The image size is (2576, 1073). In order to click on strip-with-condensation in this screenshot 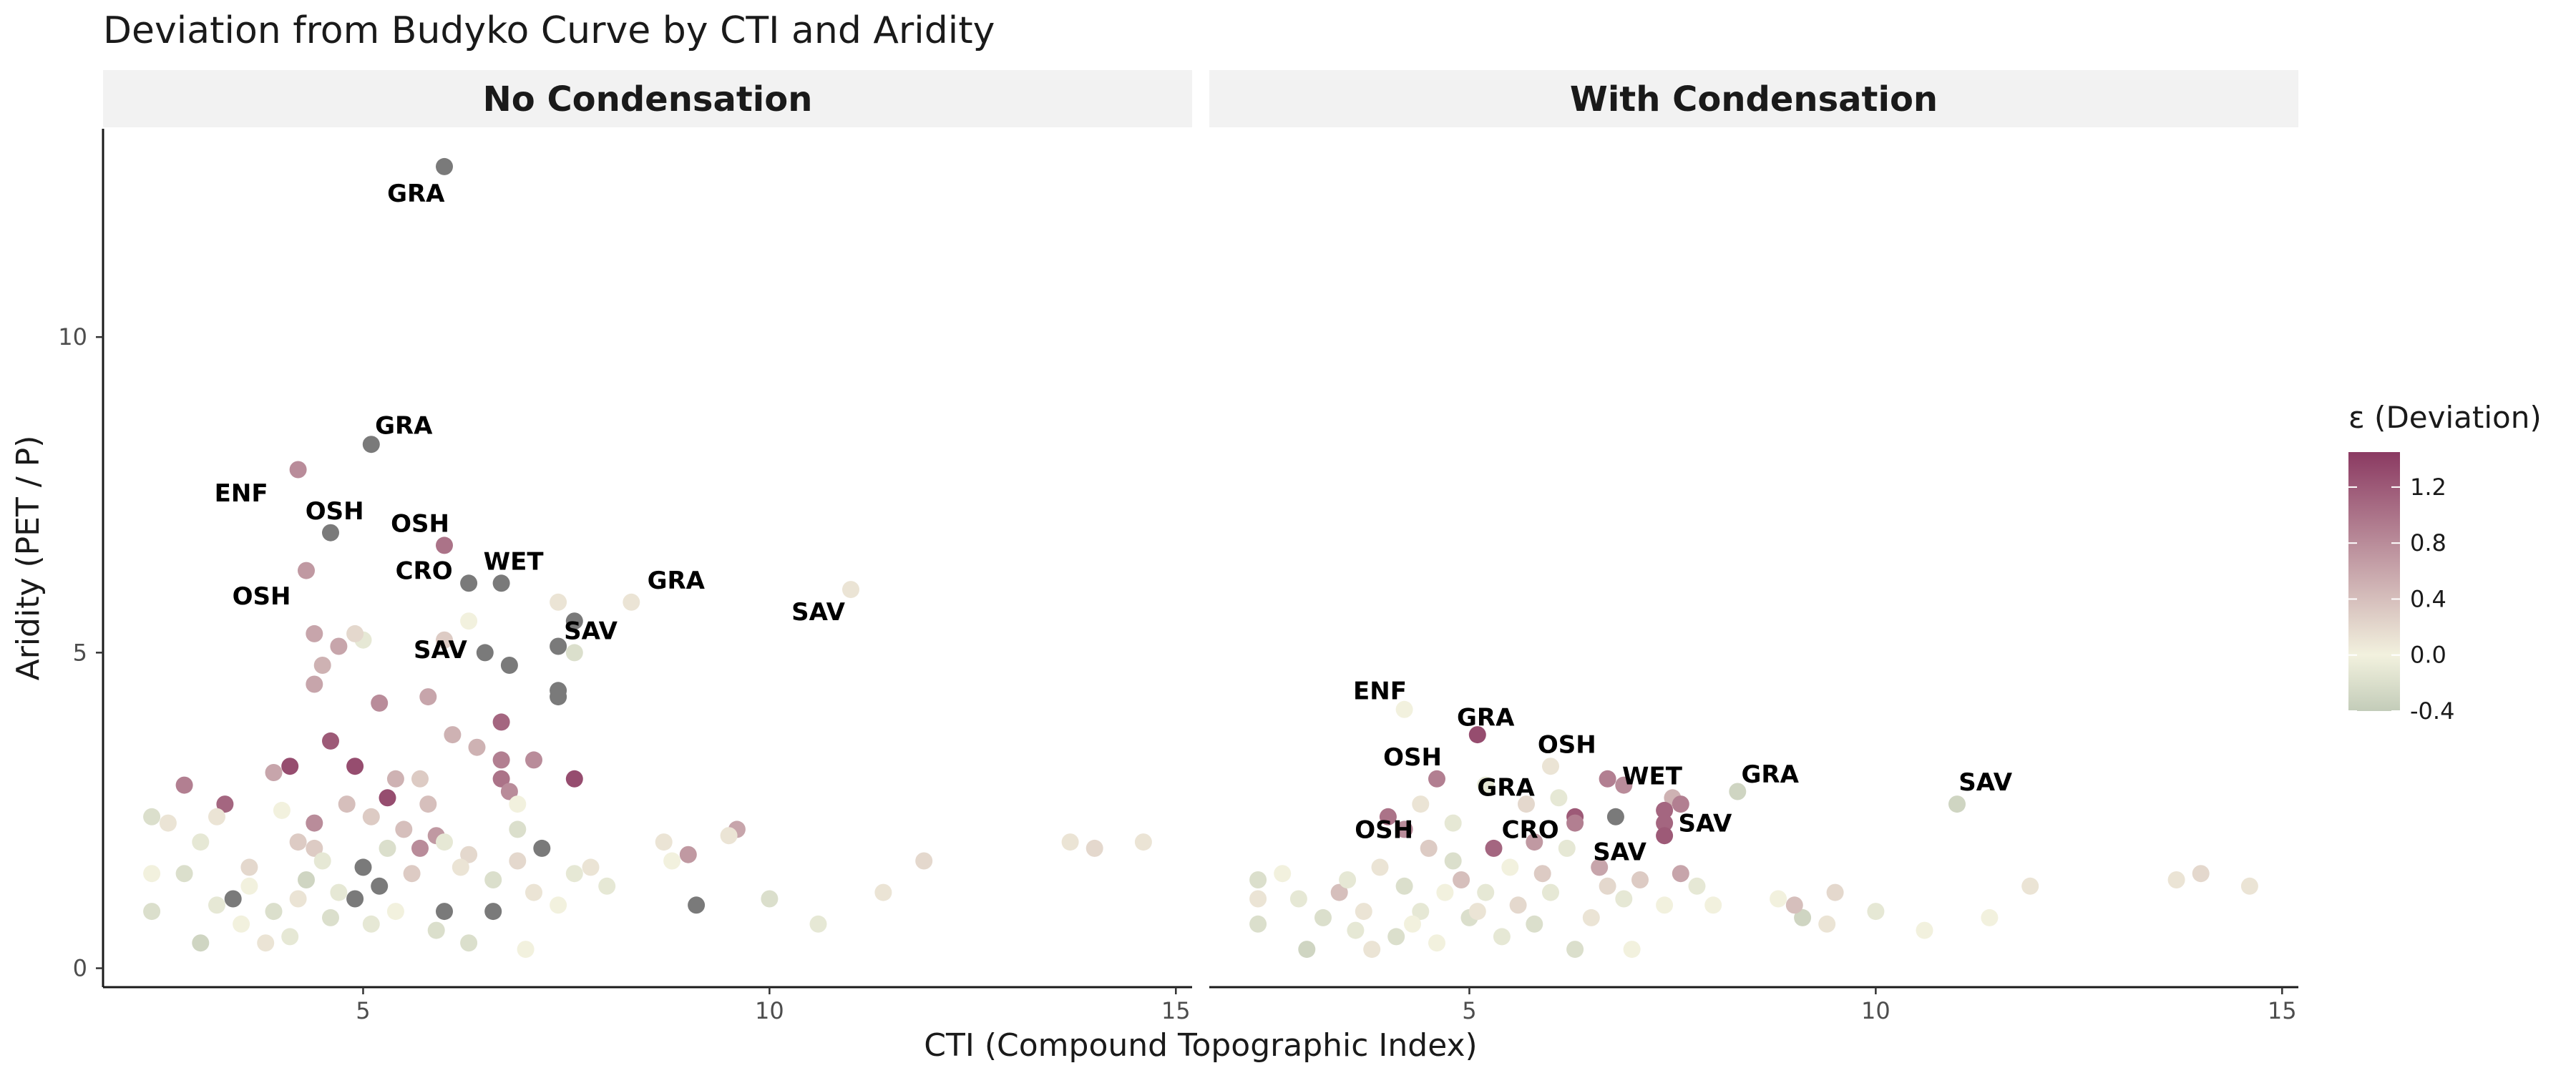, I will do `click(1753, 98)`.